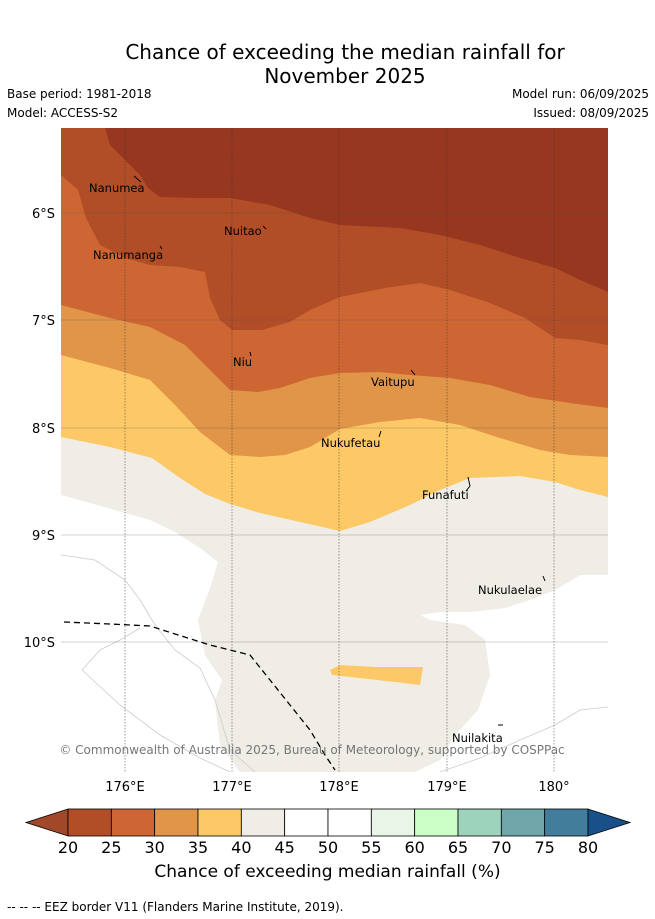  What do you see at coordinates (250, 354) in the screenshot?
I see `island-niu` at bounding box center [250, 354].